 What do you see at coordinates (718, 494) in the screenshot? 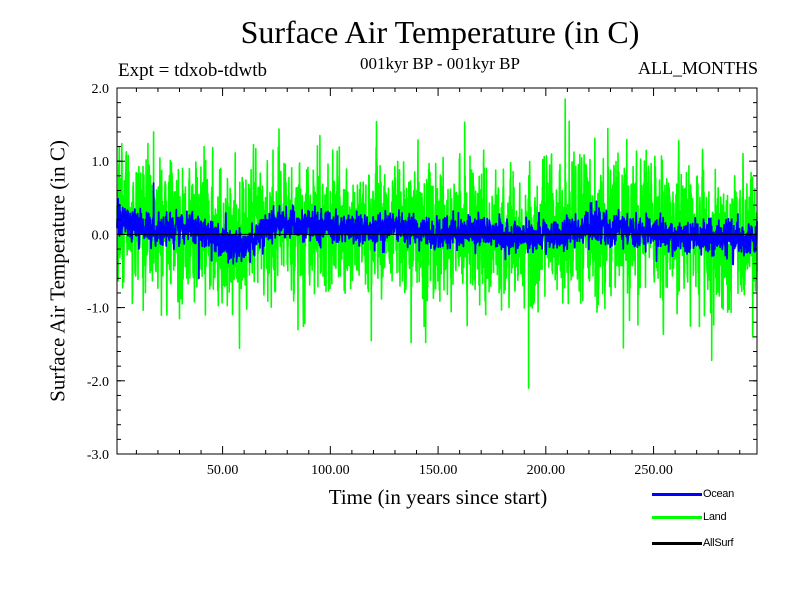
I see `legend-label-ocean: Ocean` at bounding box center [718, 494].